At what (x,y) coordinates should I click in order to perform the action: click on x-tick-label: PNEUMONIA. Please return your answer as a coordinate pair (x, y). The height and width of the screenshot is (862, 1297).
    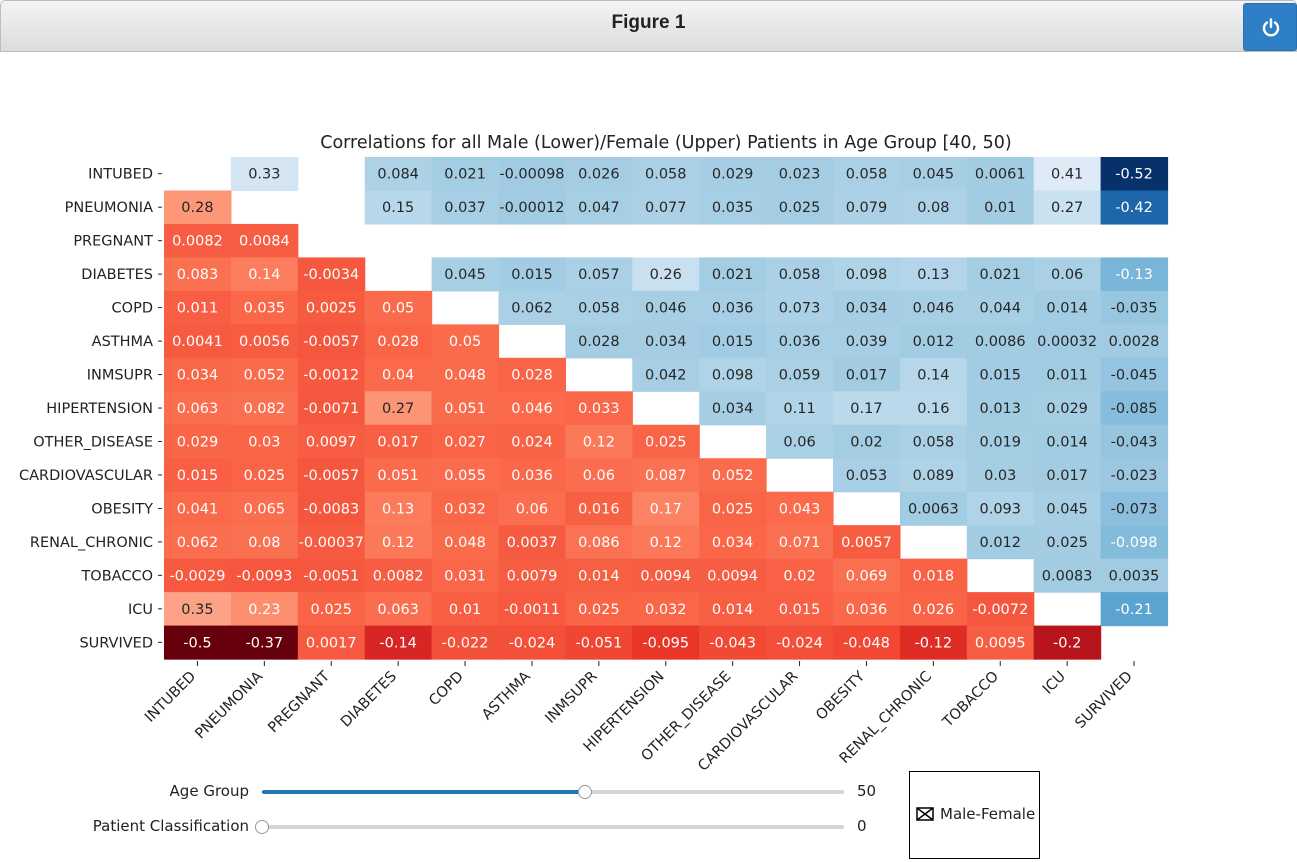
    Looking at the image, I should click on (229, 706).